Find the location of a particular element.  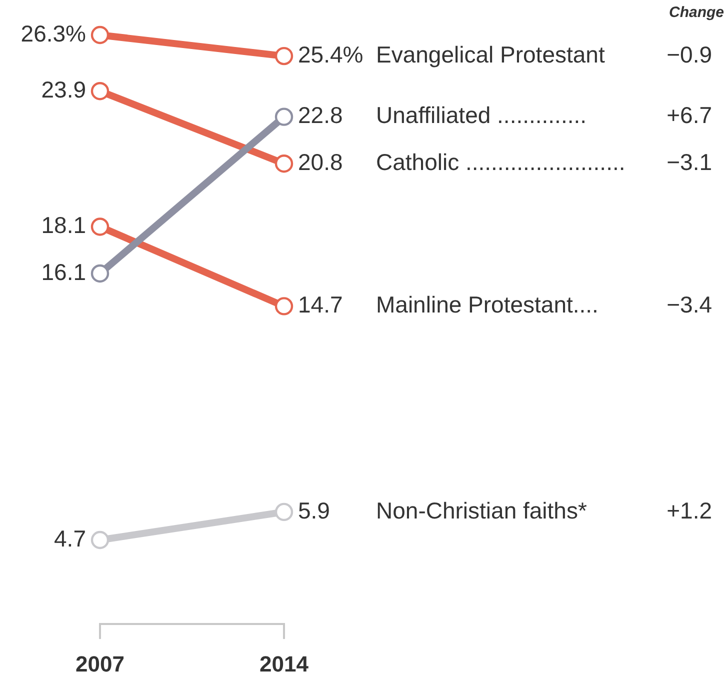

text: −3.1 is located at coordinates (689, 161).